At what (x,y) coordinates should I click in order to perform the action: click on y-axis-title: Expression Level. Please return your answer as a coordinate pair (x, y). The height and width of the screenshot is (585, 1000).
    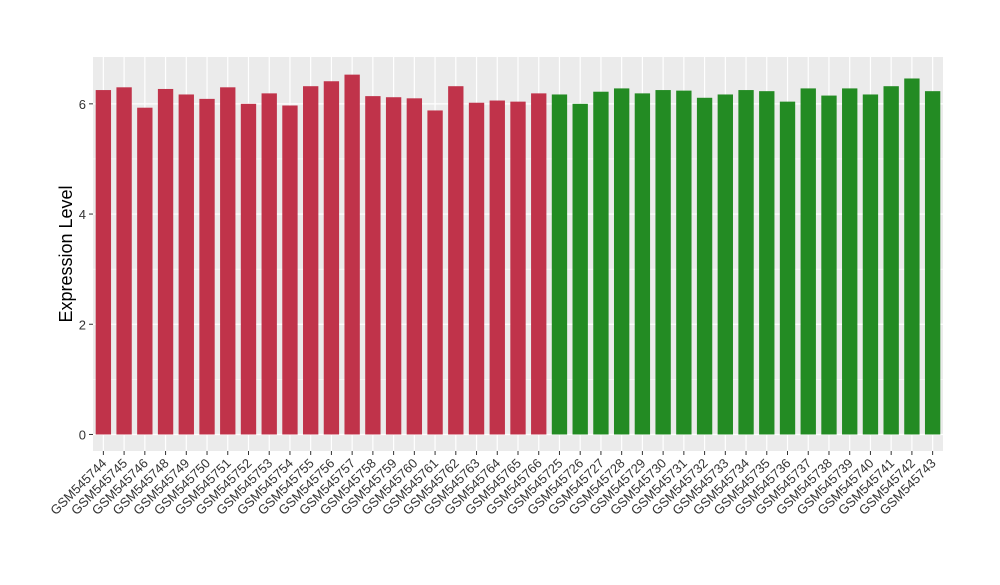
    Looking at the image, I should click on (66, 253).